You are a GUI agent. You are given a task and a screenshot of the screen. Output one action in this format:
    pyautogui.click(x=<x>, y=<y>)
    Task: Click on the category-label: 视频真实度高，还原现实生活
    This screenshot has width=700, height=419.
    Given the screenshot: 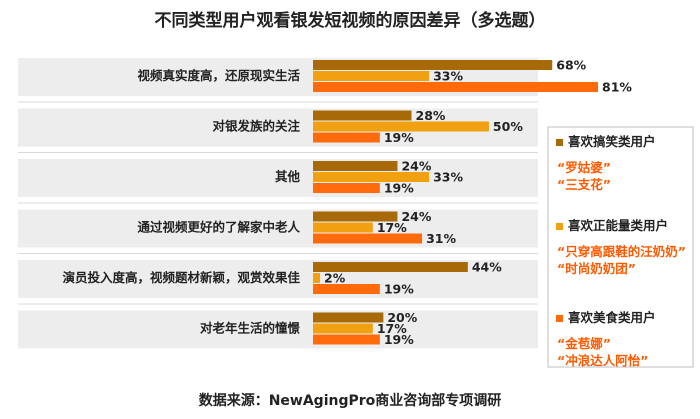 What is the action you would take?
    pyautogui.click(x=218, y=75)
    